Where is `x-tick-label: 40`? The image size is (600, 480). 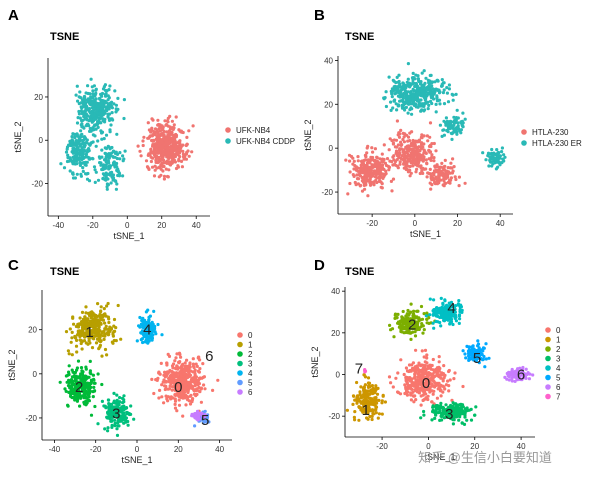
x-tick-label: 40 is located at coordinates (196, 225).